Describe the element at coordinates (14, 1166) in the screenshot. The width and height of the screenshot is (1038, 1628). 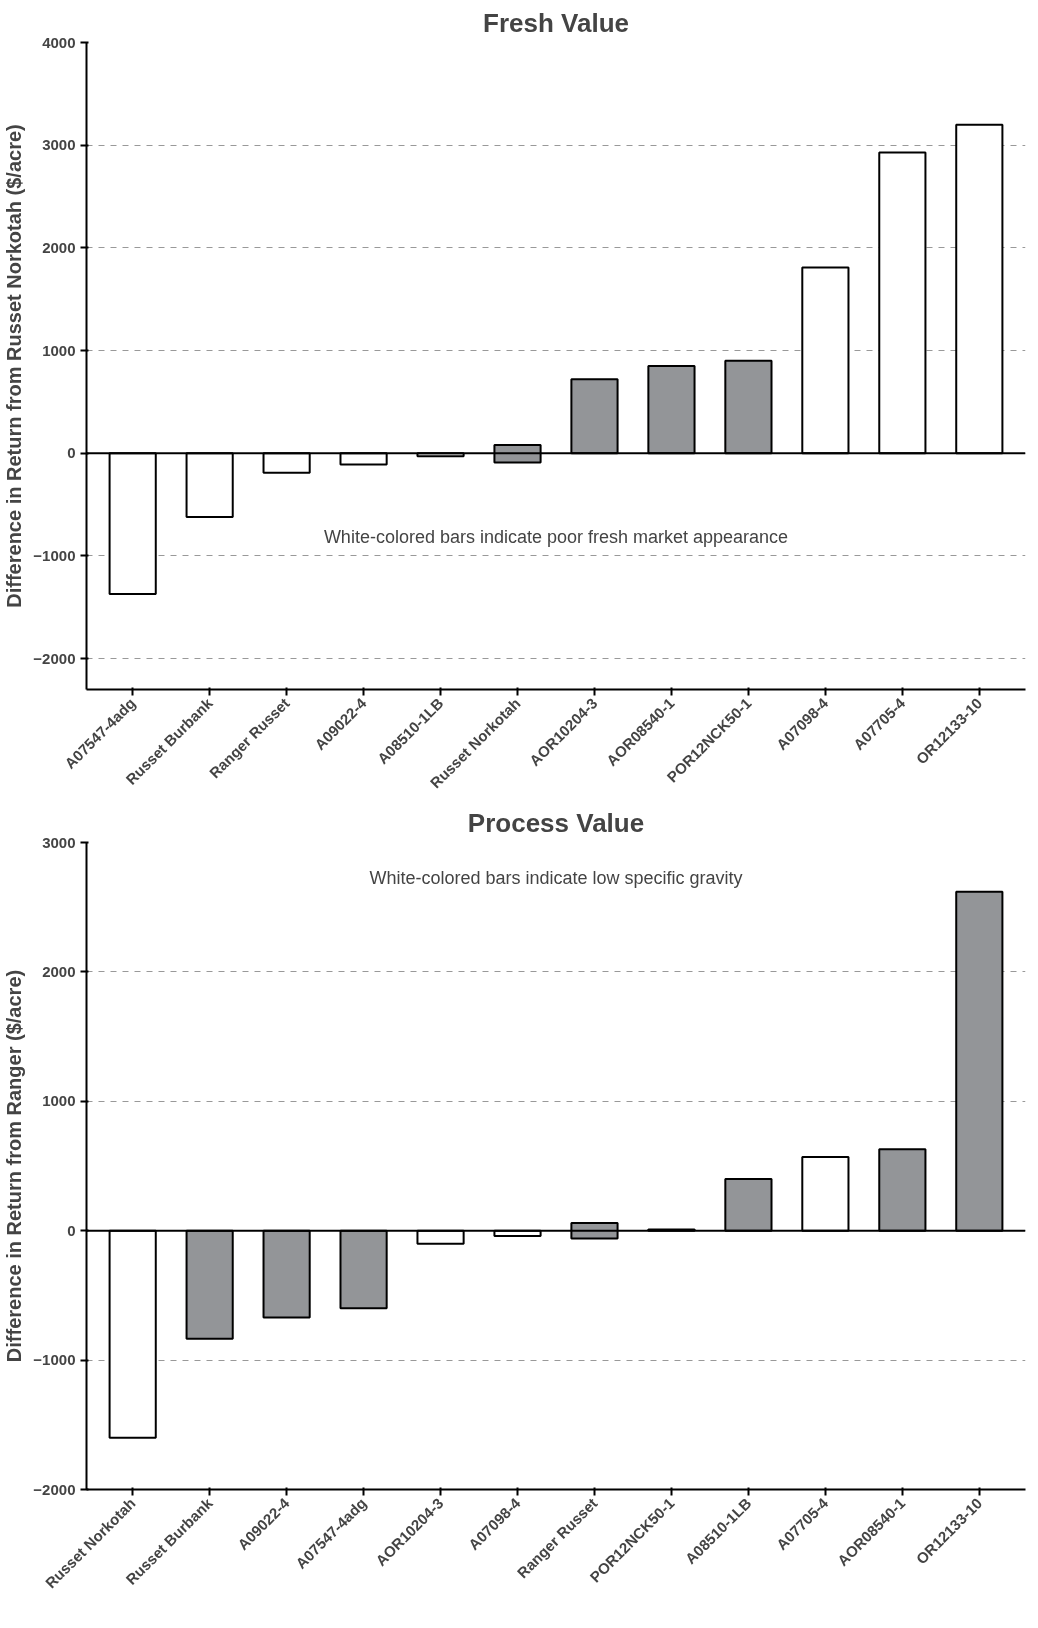
I see `y-axis-title: Difference in Return from Ranger ($/acre)` at that location.